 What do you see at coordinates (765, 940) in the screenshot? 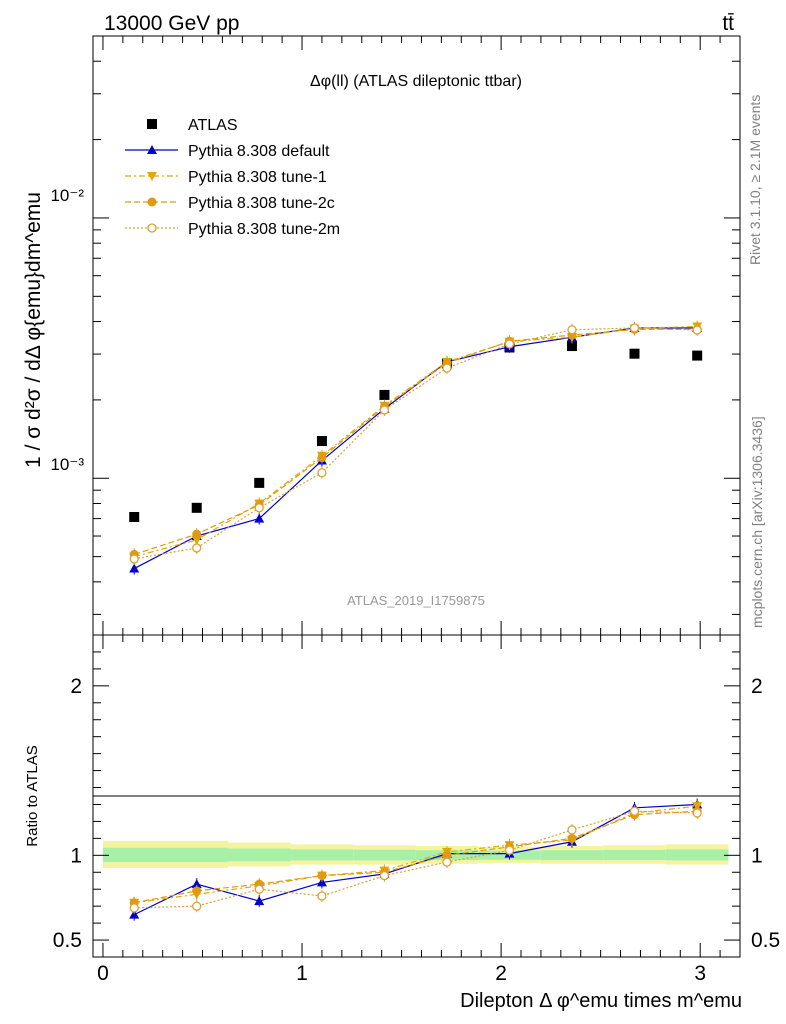
I see `ratio-y-tick-label-right: 0.5` at bounding box center [765, 940].